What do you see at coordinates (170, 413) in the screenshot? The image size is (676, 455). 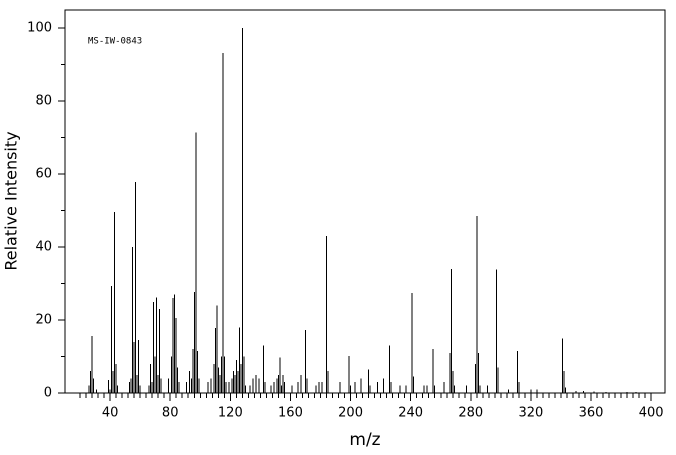 I see `x-tick-label: 80` at bounding box center [170, 413].